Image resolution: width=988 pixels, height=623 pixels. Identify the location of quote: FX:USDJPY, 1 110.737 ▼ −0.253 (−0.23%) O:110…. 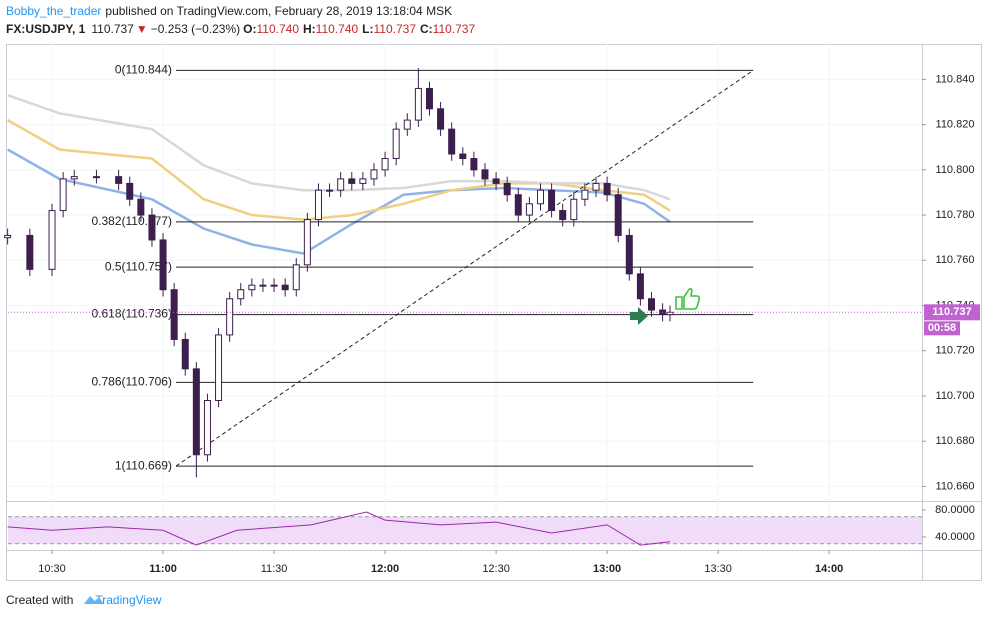
(240, 29).